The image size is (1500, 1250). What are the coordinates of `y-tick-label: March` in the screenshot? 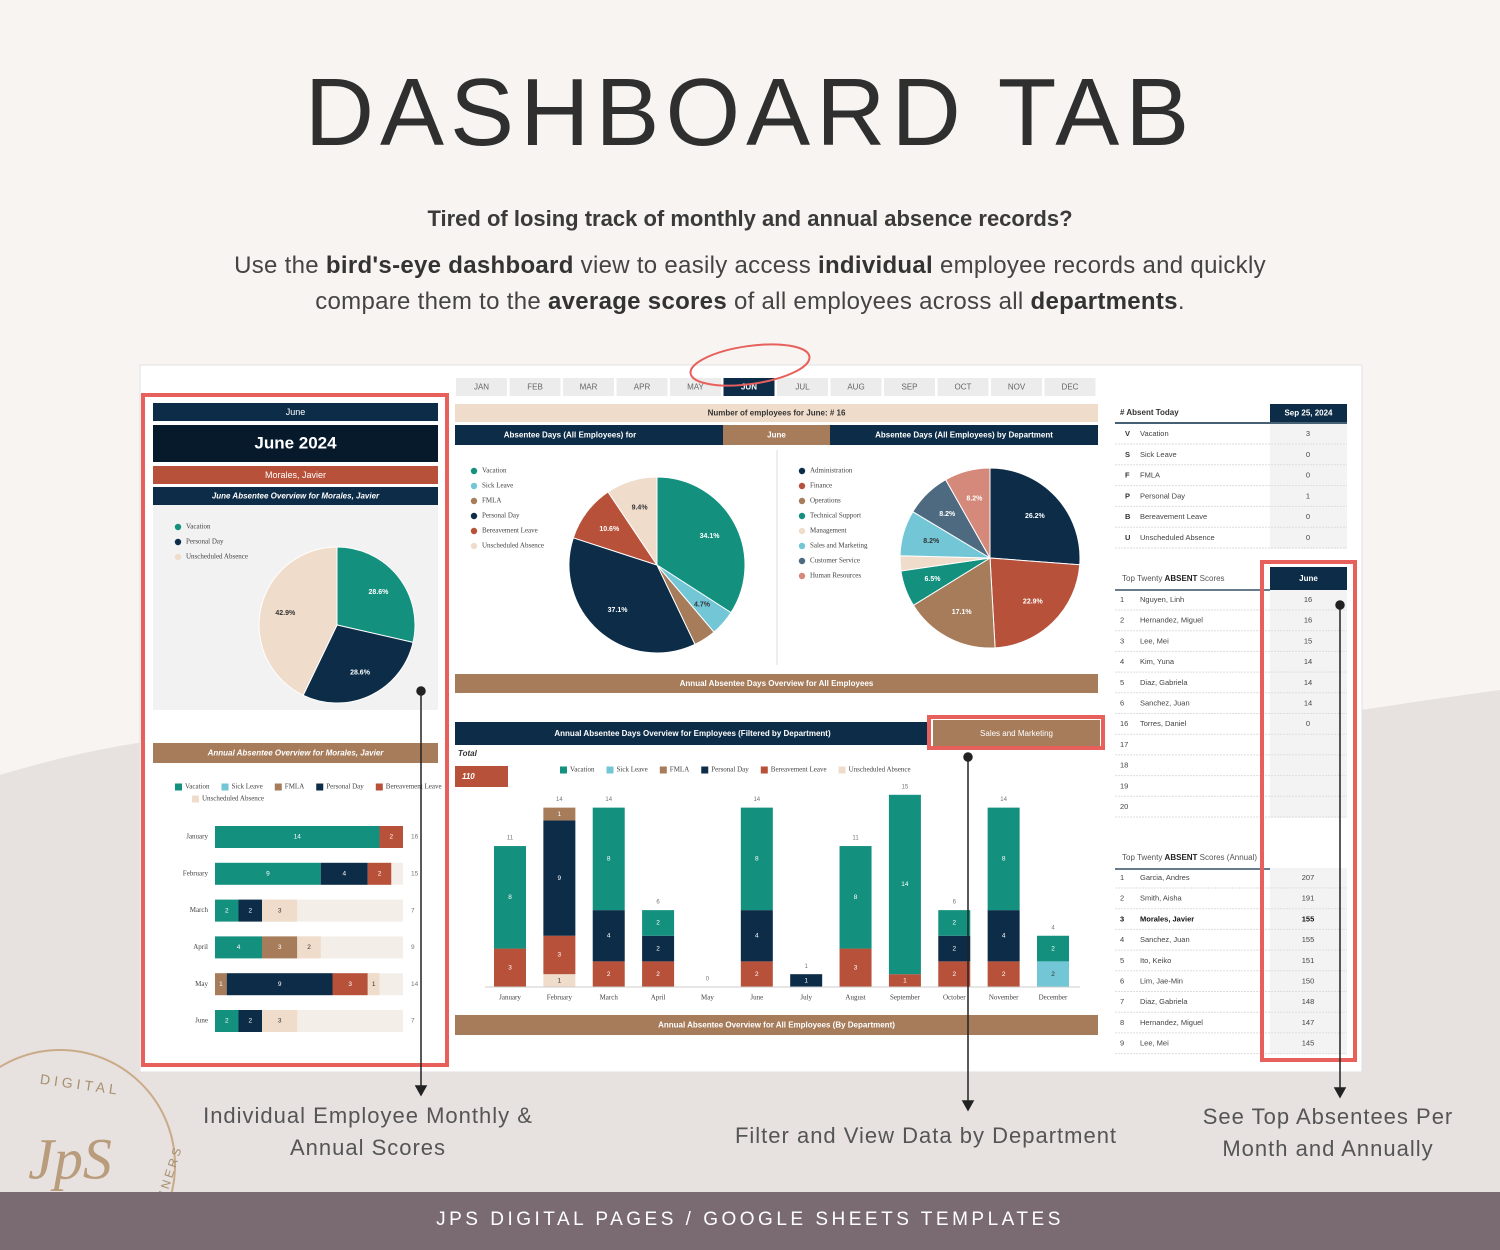 It's located at (199, 910).